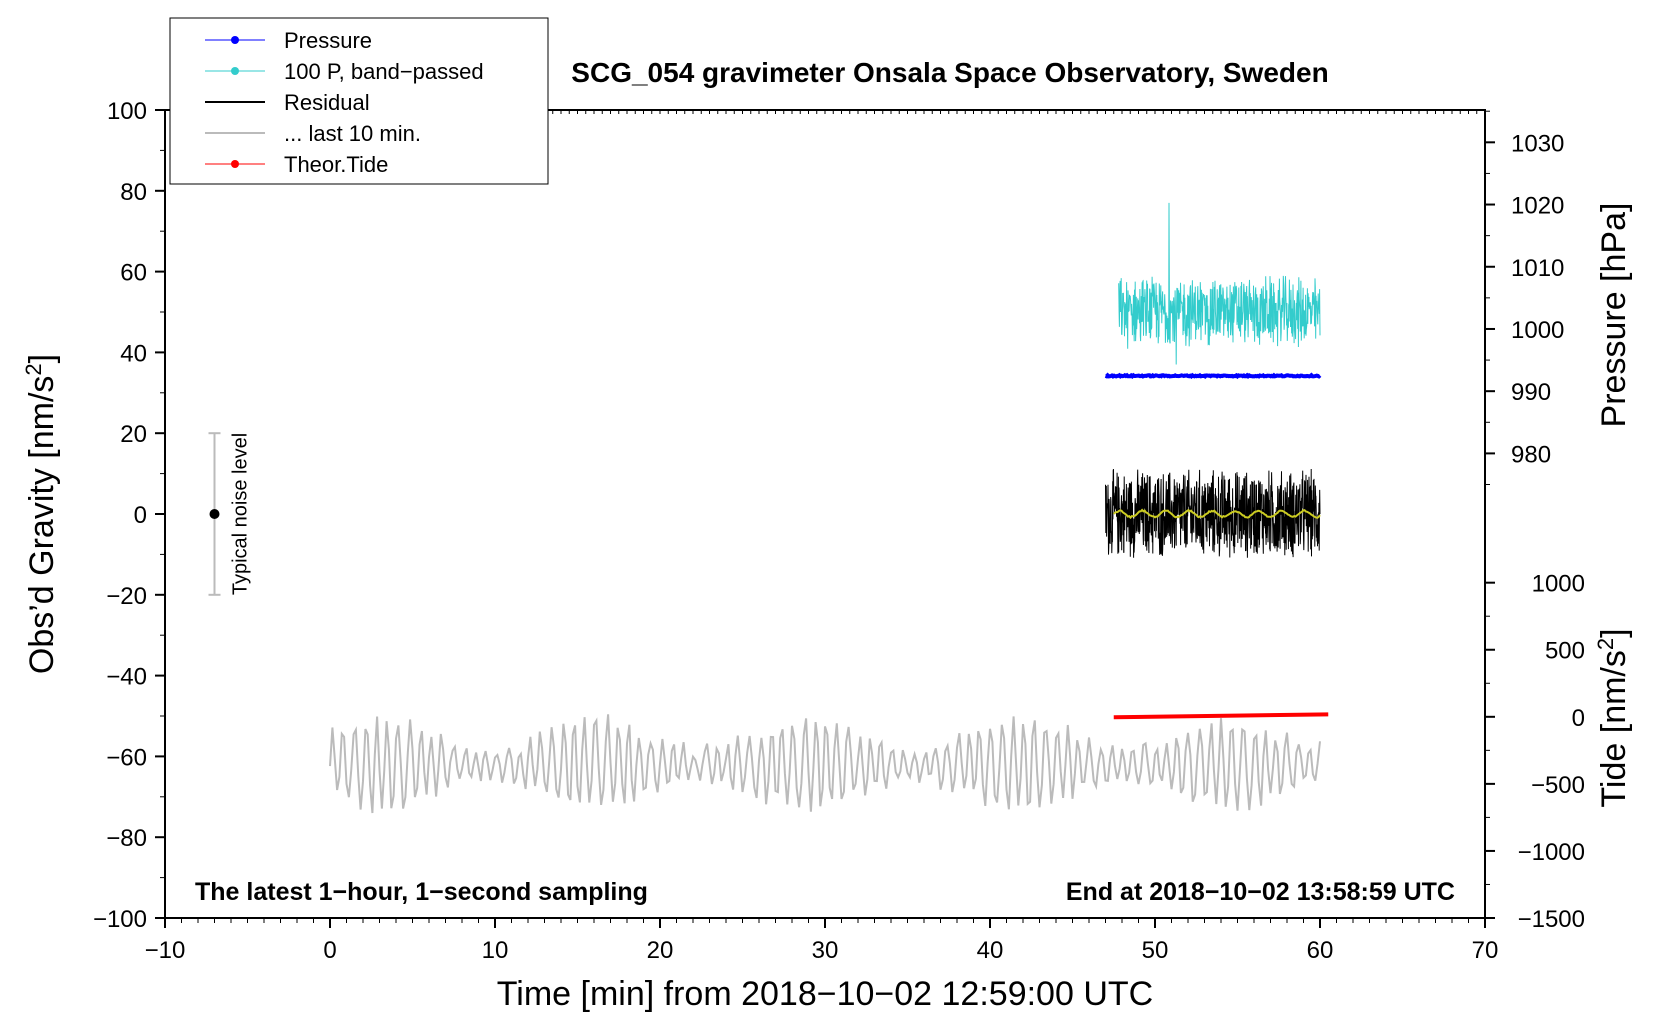 The height and width of the screenshot is (1020, 1660). Describe the element at coordinates (1551, 852) in the screenshot. I see `tide-tick-label: −1000` at that location.